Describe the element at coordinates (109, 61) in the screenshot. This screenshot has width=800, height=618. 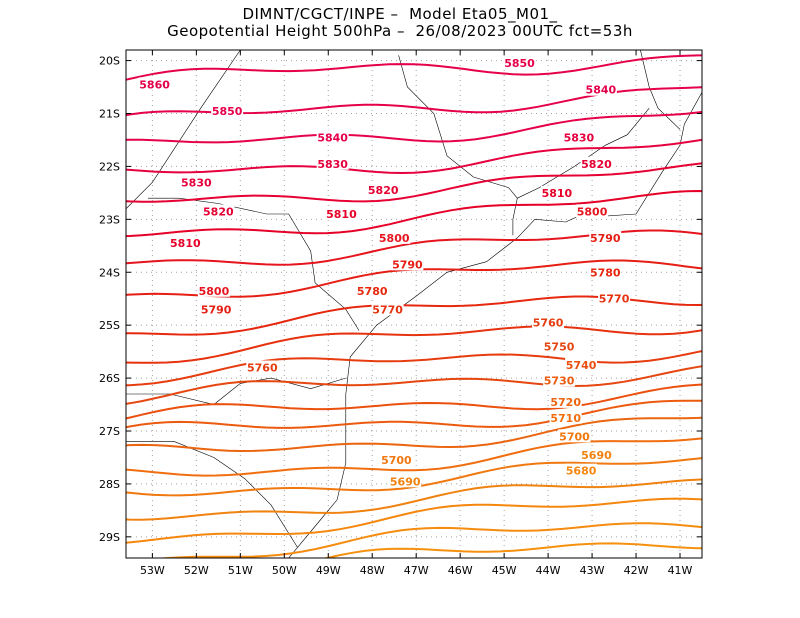
I see `lat-tick-label: 20S` at that location.